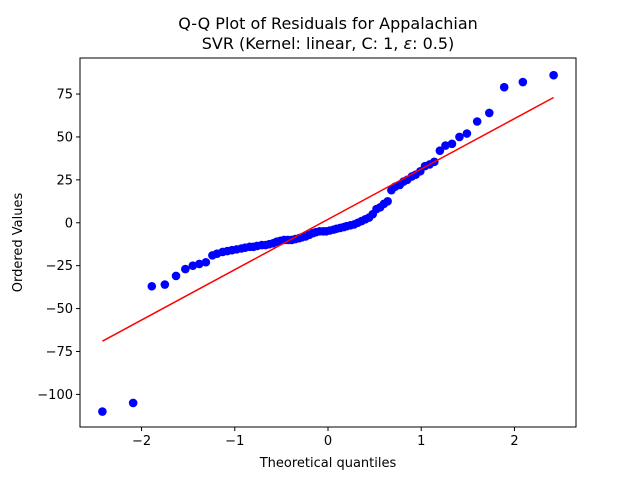 This screenshot has height=480, width=640. I want to click on x-axis-label: Theoretical quantiles, so click(328, 463).